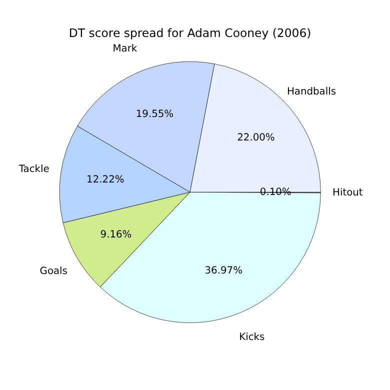  I want to click on data-label: 22.00%, so click(256, 138).